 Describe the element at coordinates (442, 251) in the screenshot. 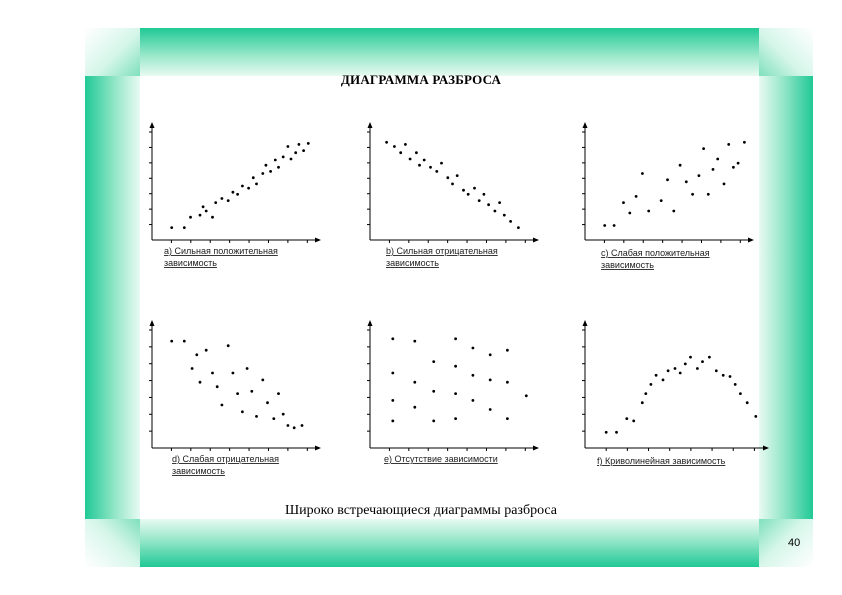

I see `plot-label: b) Сильная отрицательная` at that location.